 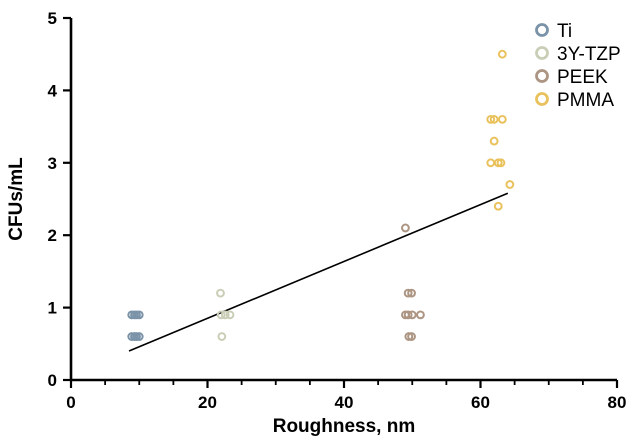 I want to click on y-tick-label: 3, so click(x=52, y=163).